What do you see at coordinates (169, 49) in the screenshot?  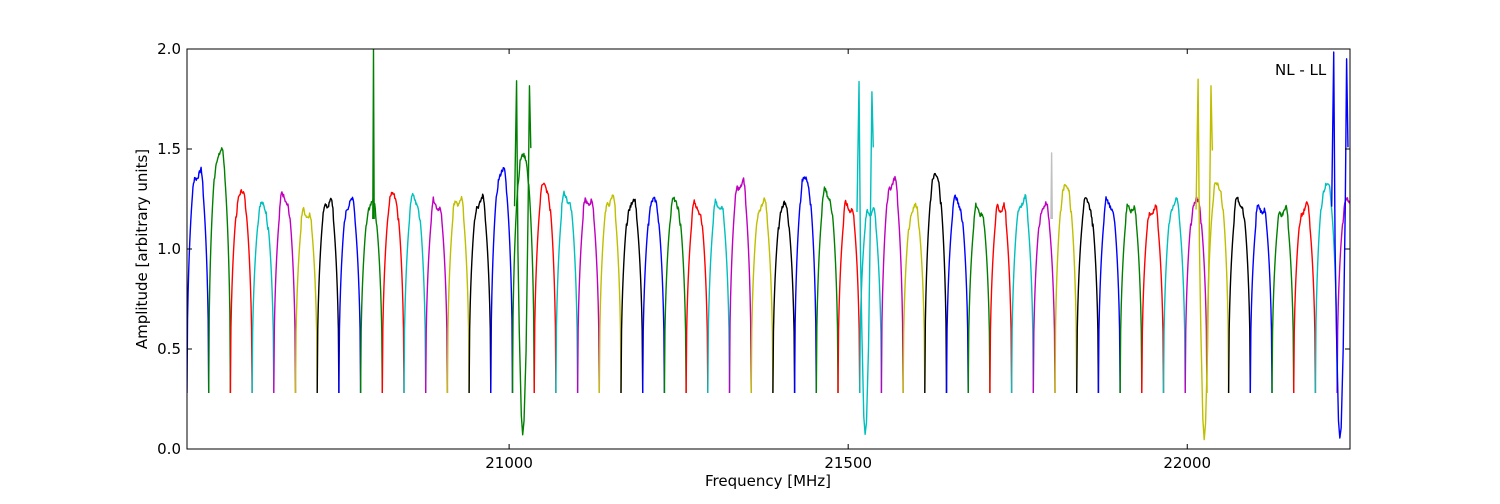 I see `y-tick-label: 2.0` at bounding box center [169, 49].